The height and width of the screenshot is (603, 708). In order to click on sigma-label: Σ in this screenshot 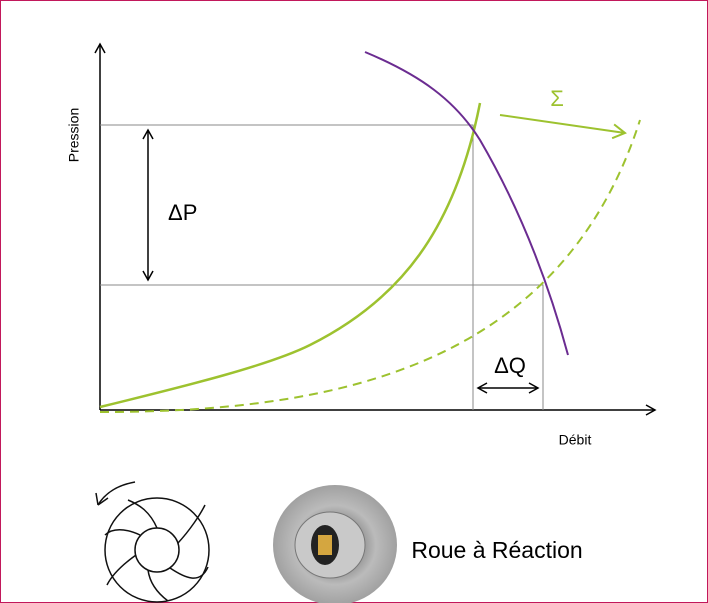, I will do `click(557, 98)`.